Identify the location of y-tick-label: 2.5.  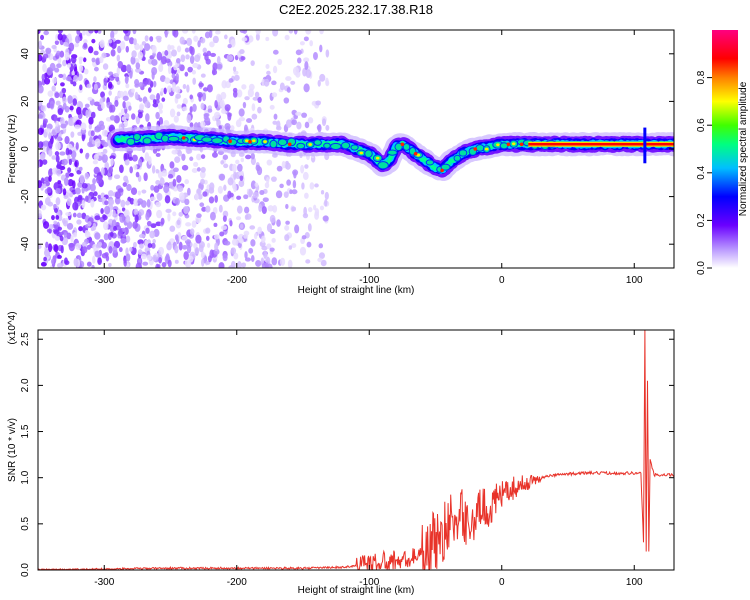
(25, 339).